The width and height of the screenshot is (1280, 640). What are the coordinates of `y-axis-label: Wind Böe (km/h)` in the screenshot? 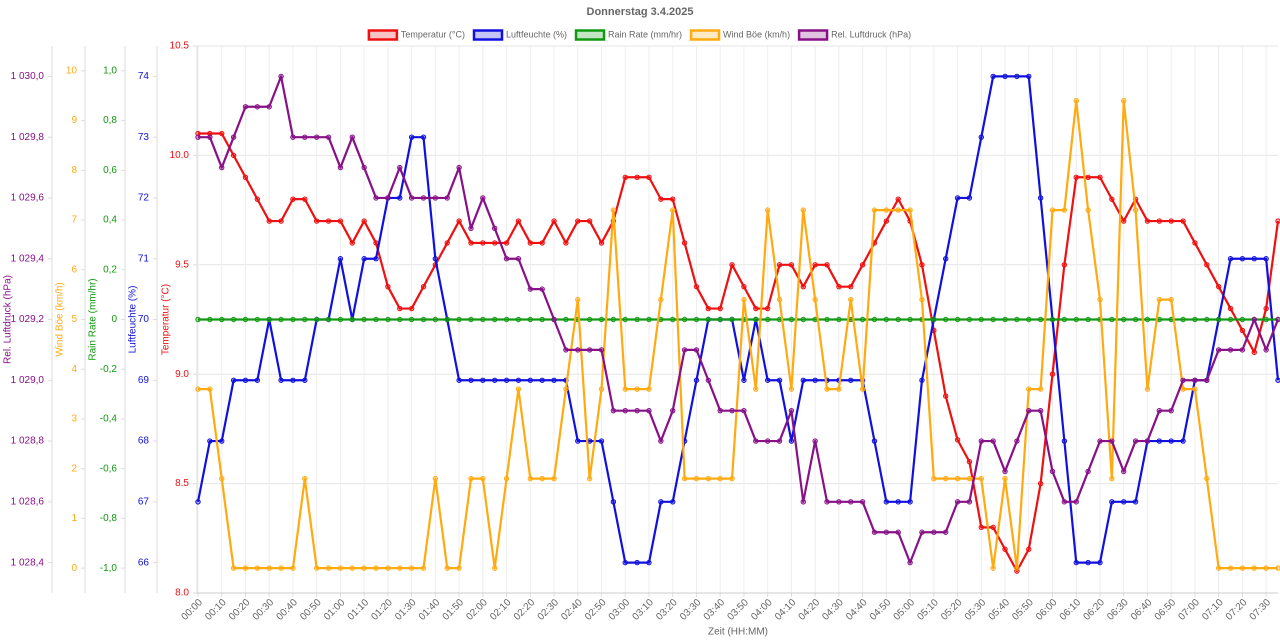 It's located at (60, 319).